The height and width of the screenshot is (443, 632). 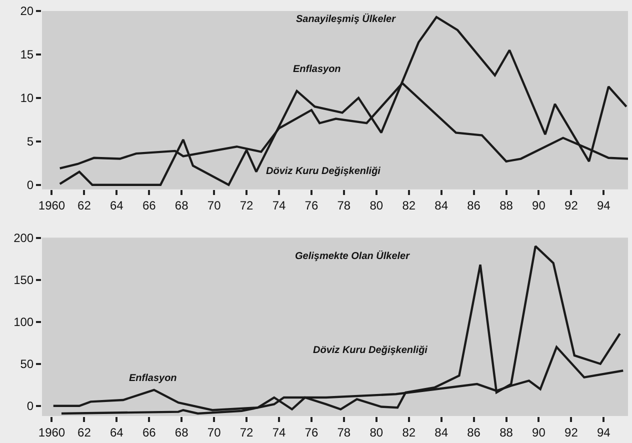 What do you see at coordinates (27, 98) in the screenshot?
I see `y-tick-label: 10` at bounding box center [27, 98].